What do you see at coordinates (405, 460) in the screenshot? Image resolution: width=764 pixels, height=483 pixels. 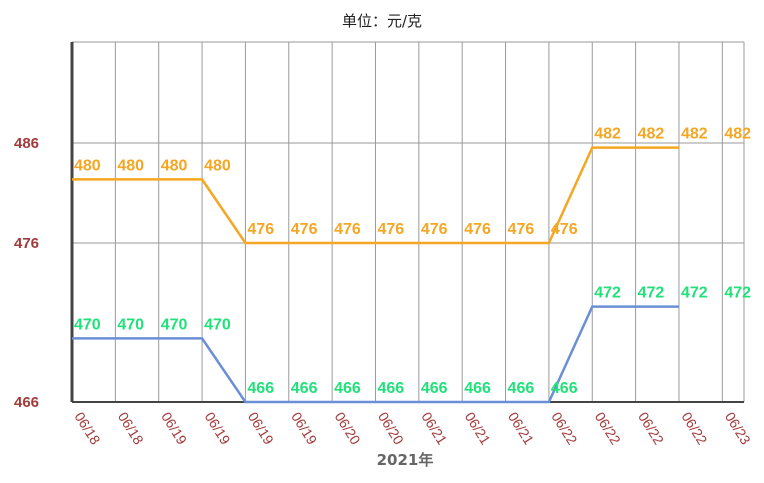 I see `x-axis-title: 2021年` at bounding box center [405, 460].